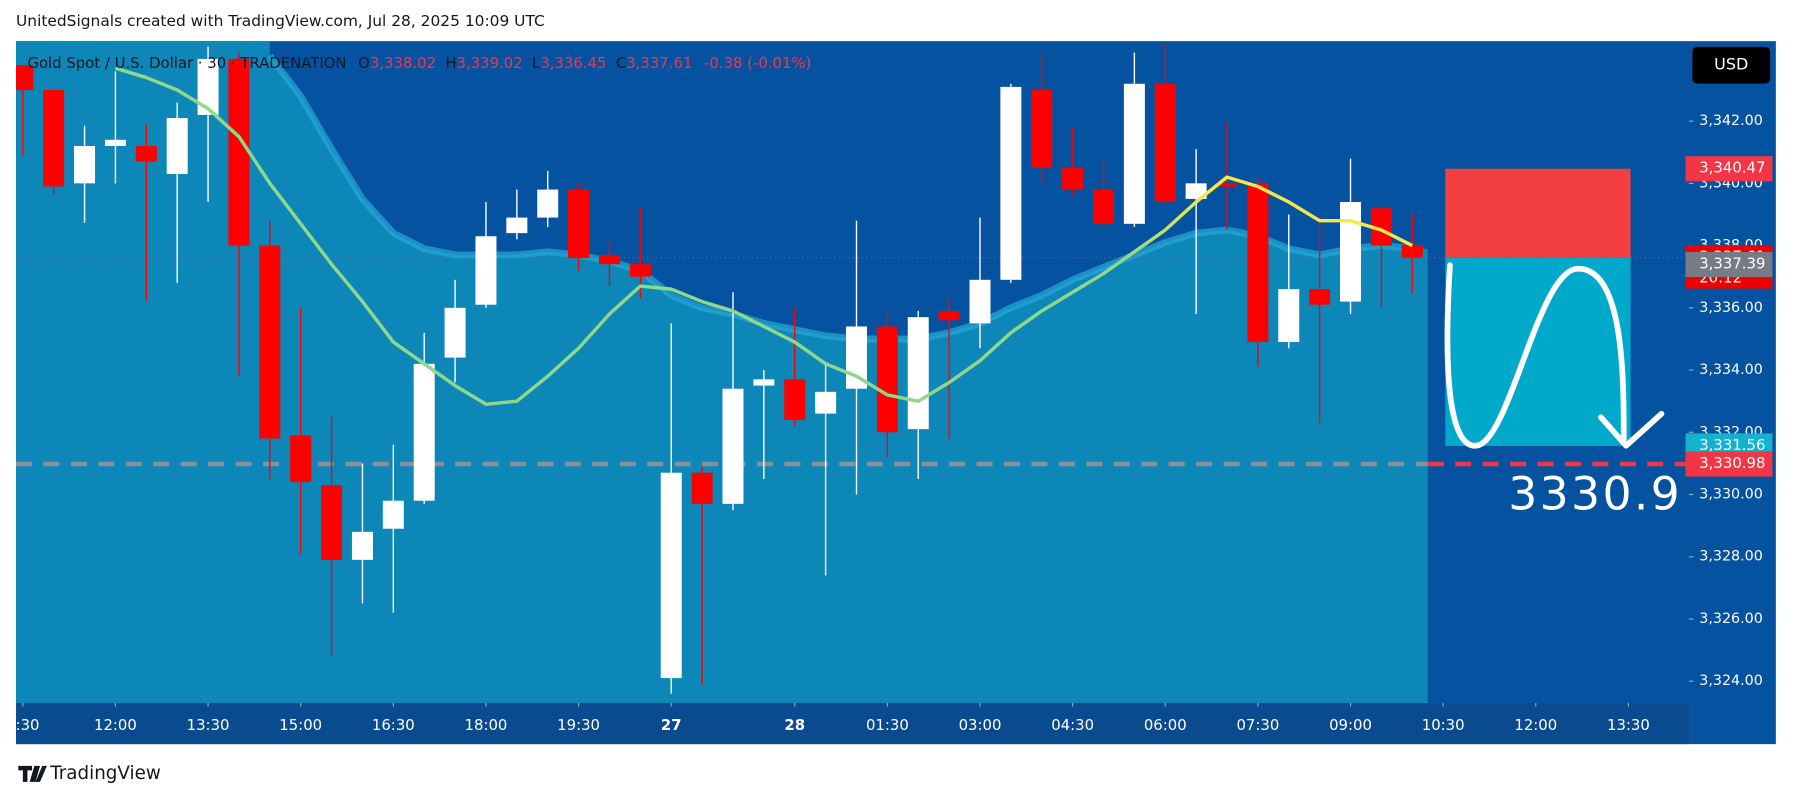 The height and width of the screenshot is (803, 1793). I want to click on x-tick-label: 0:30, so click(22, 725).